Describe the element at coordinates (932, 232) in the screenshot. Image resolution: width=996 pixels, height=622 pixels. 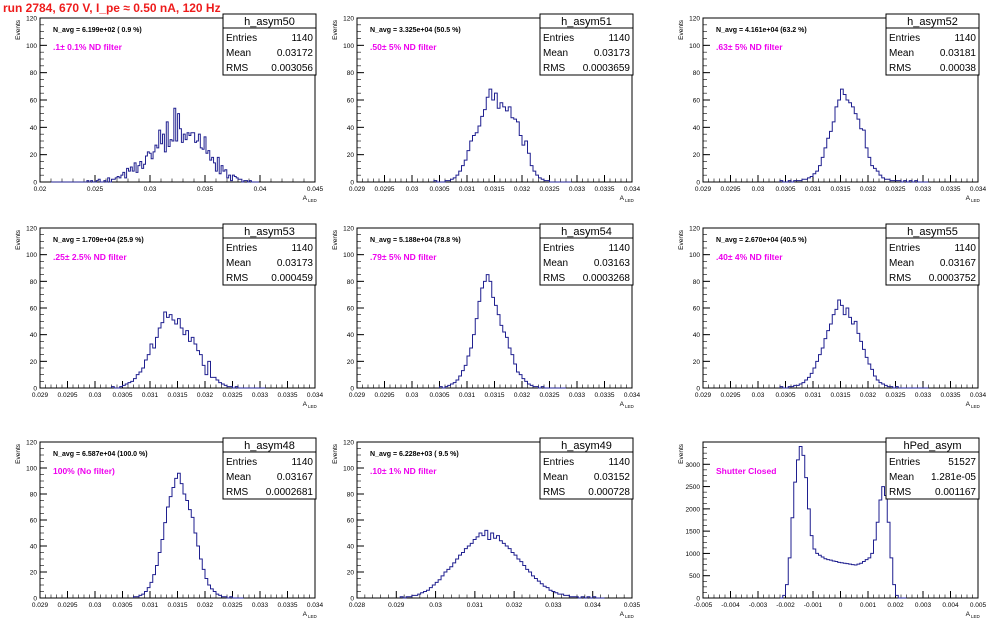
I see `histogram-name: h_asym55` at that location.